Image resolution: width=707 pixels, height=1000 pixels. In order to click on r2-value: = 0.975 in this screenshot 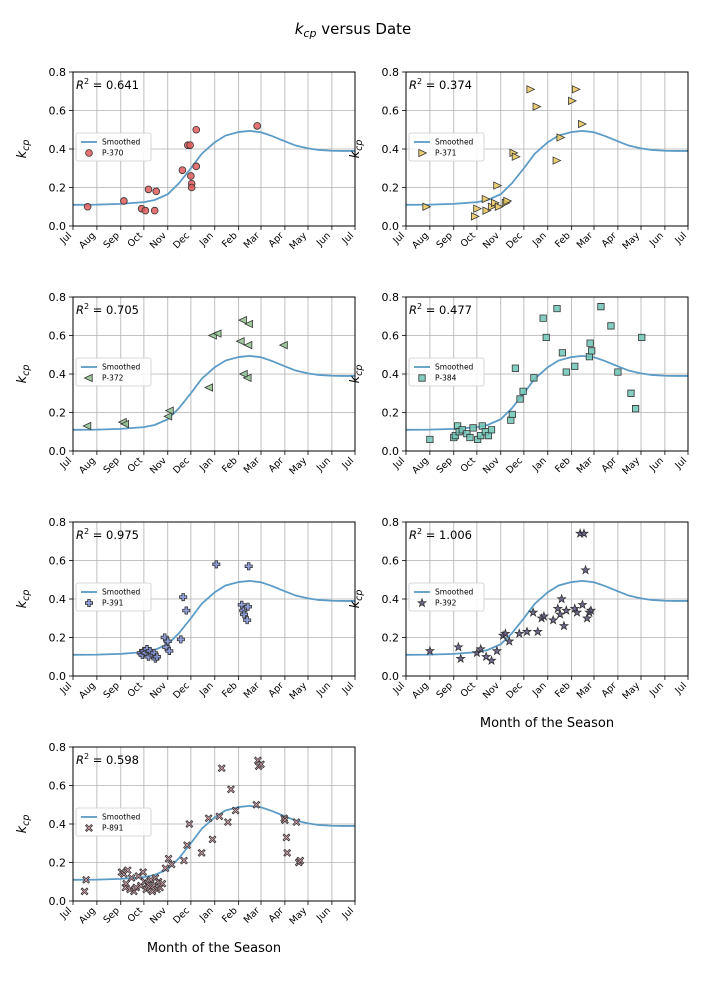, I will do `click(114, 535)`.